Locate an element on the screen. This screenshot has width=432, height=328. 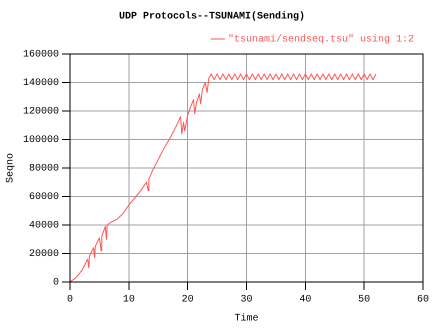
y-tick-label: 160000 is located at coordinates (41, 55).